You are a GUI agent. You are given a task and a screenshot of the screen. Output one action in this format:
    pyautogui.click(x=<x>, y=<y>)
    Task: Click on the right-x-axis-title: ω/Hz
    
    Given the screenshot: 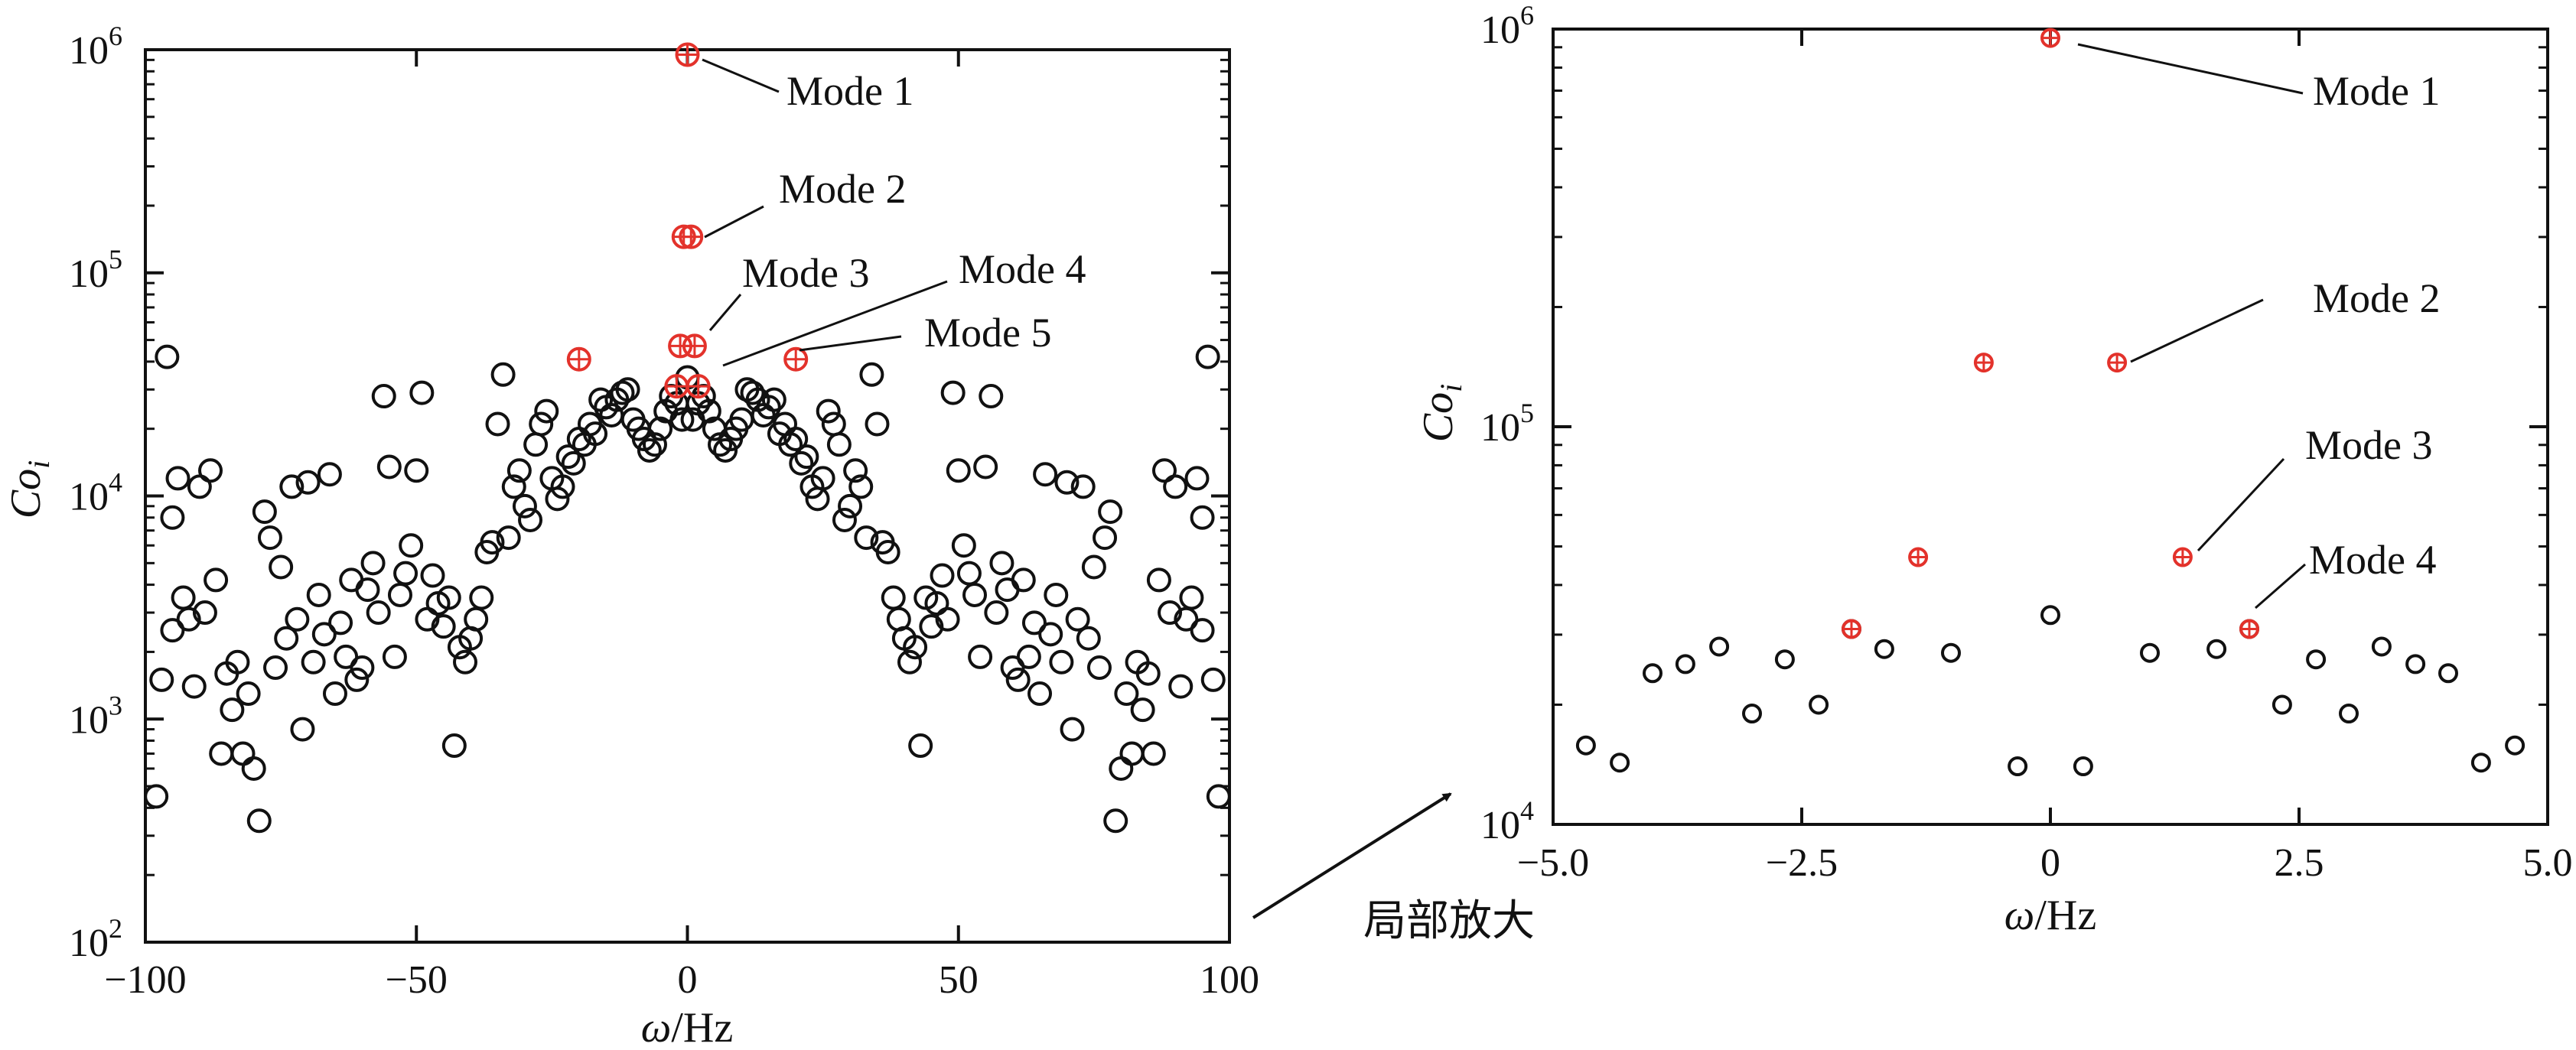 What is the action you would take?
    pyautogui.click(x=2050, y=915)
    